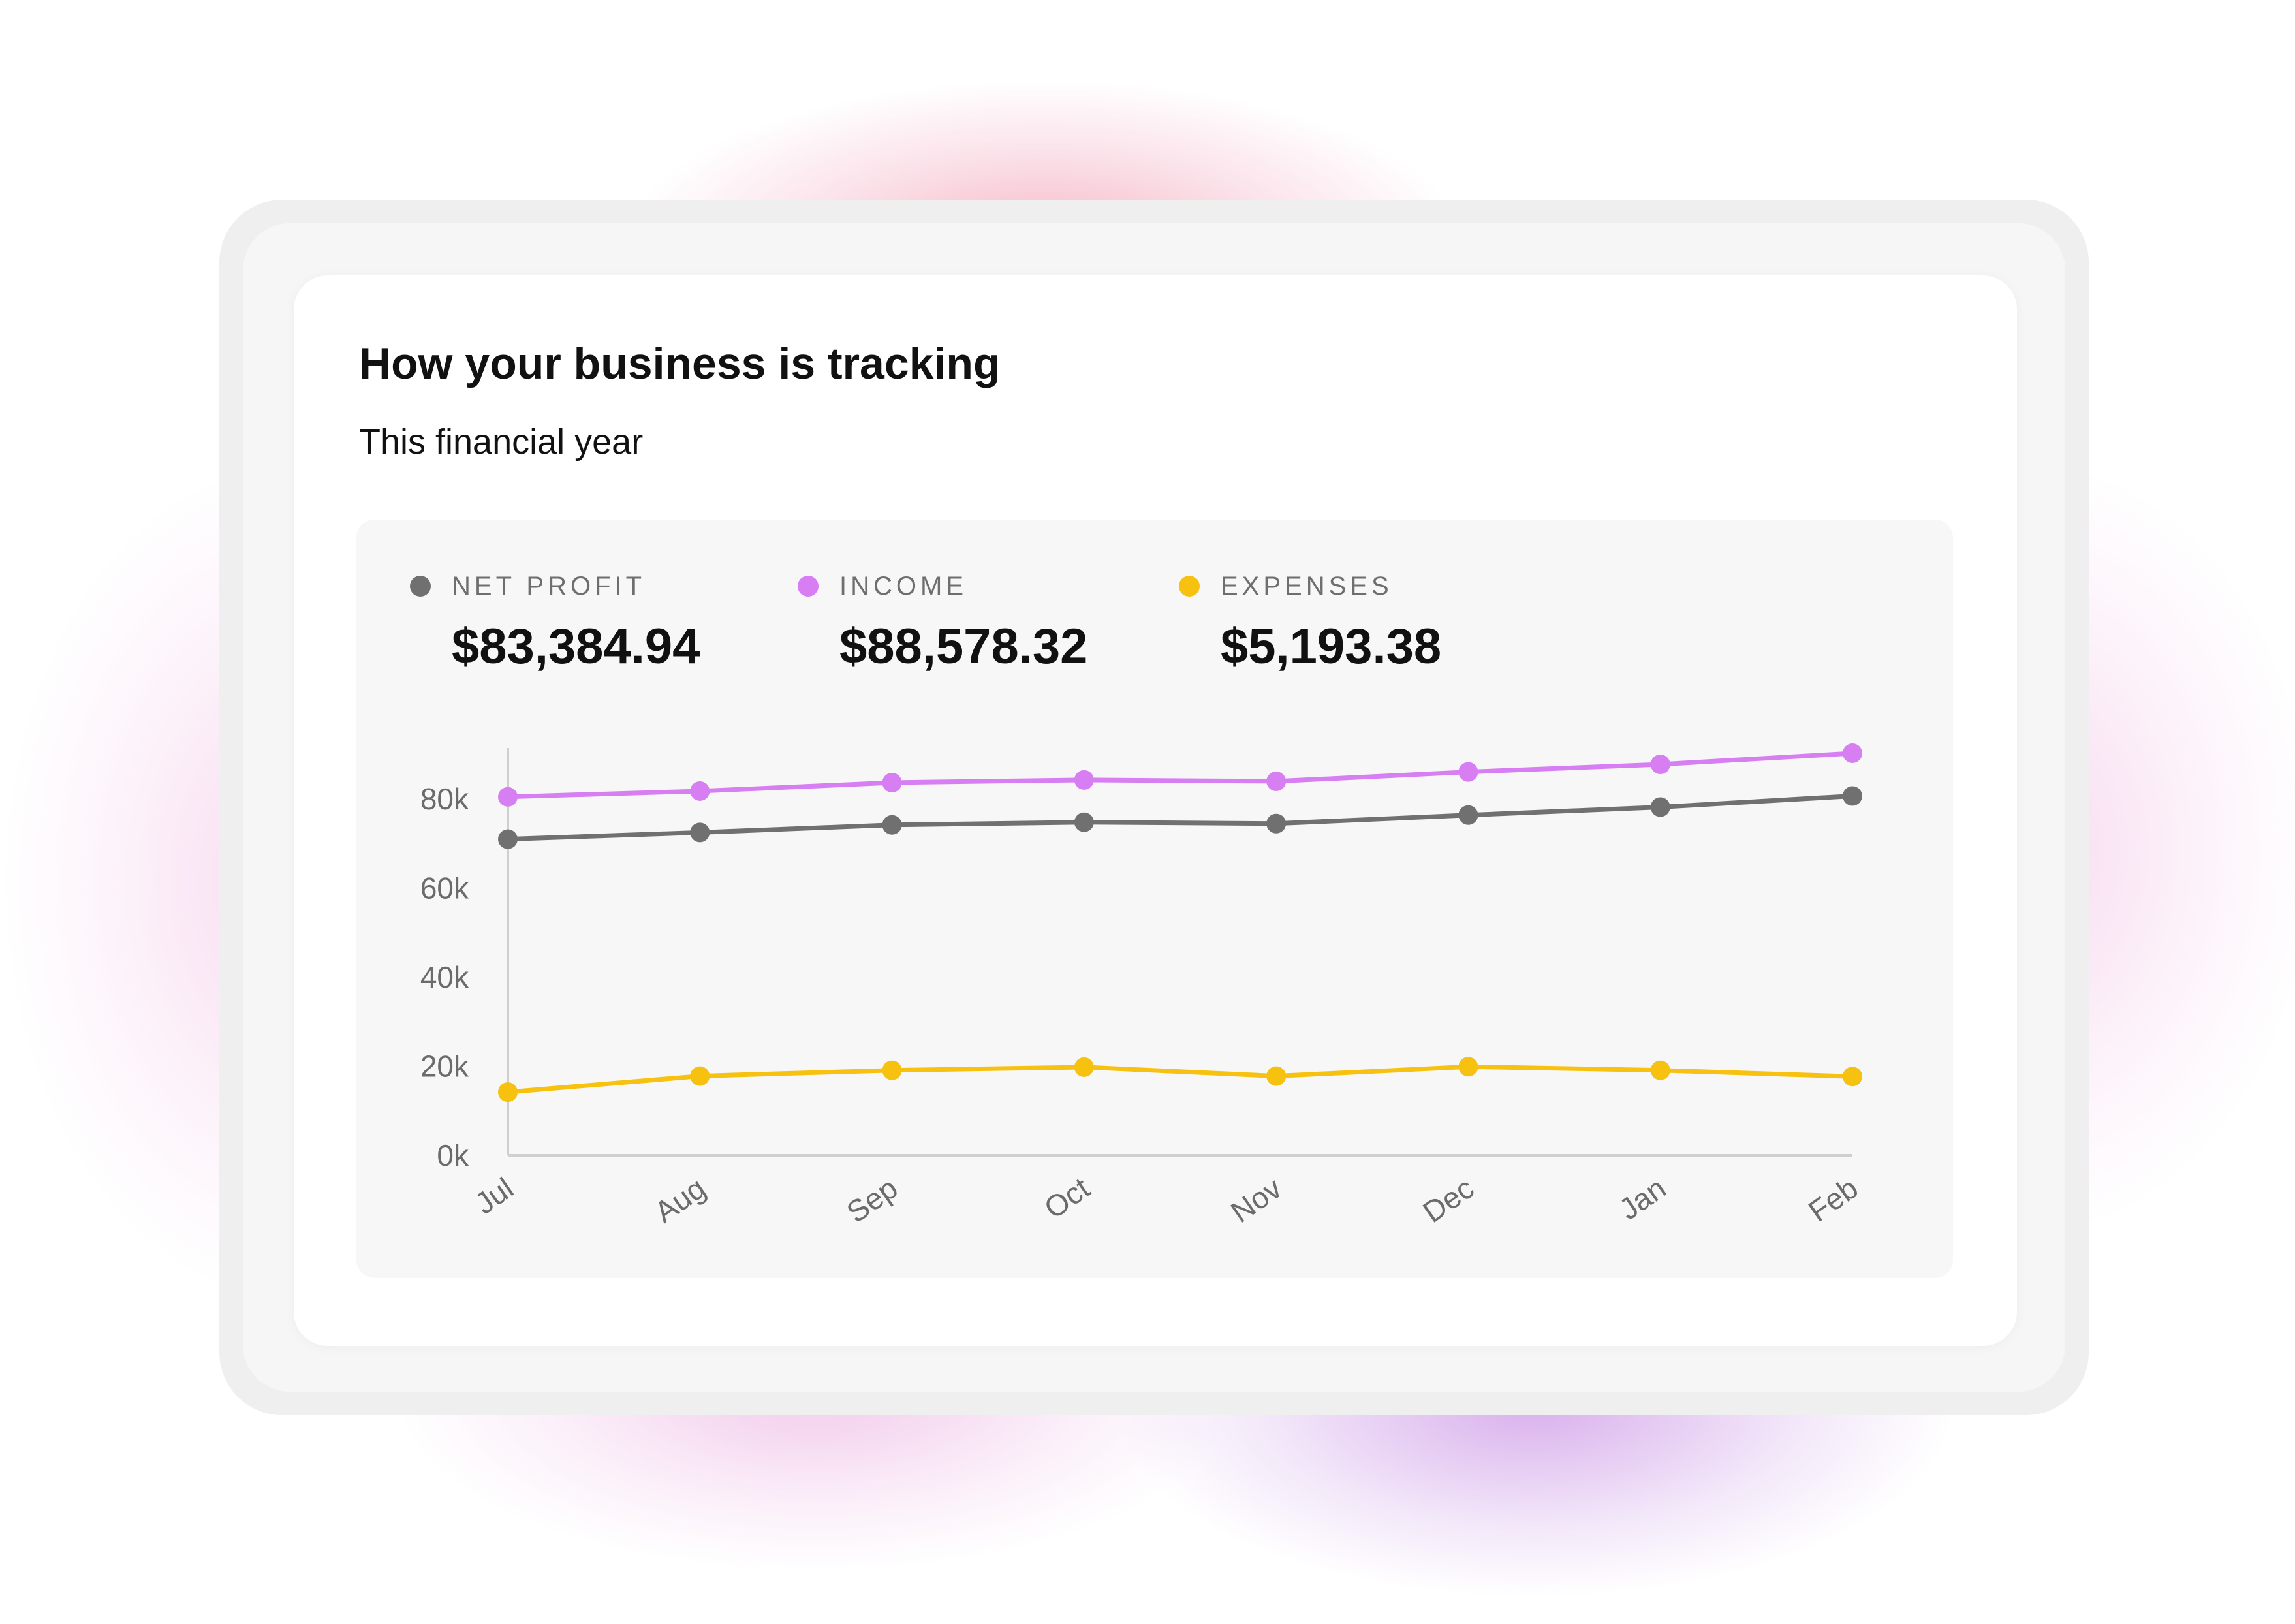 This screenshot has height=1624, width=2295. What do you see at coordinates (1189, 586) in the screenshot?
I see `expenses-legend-dot` at bounding box center [1189, 586].